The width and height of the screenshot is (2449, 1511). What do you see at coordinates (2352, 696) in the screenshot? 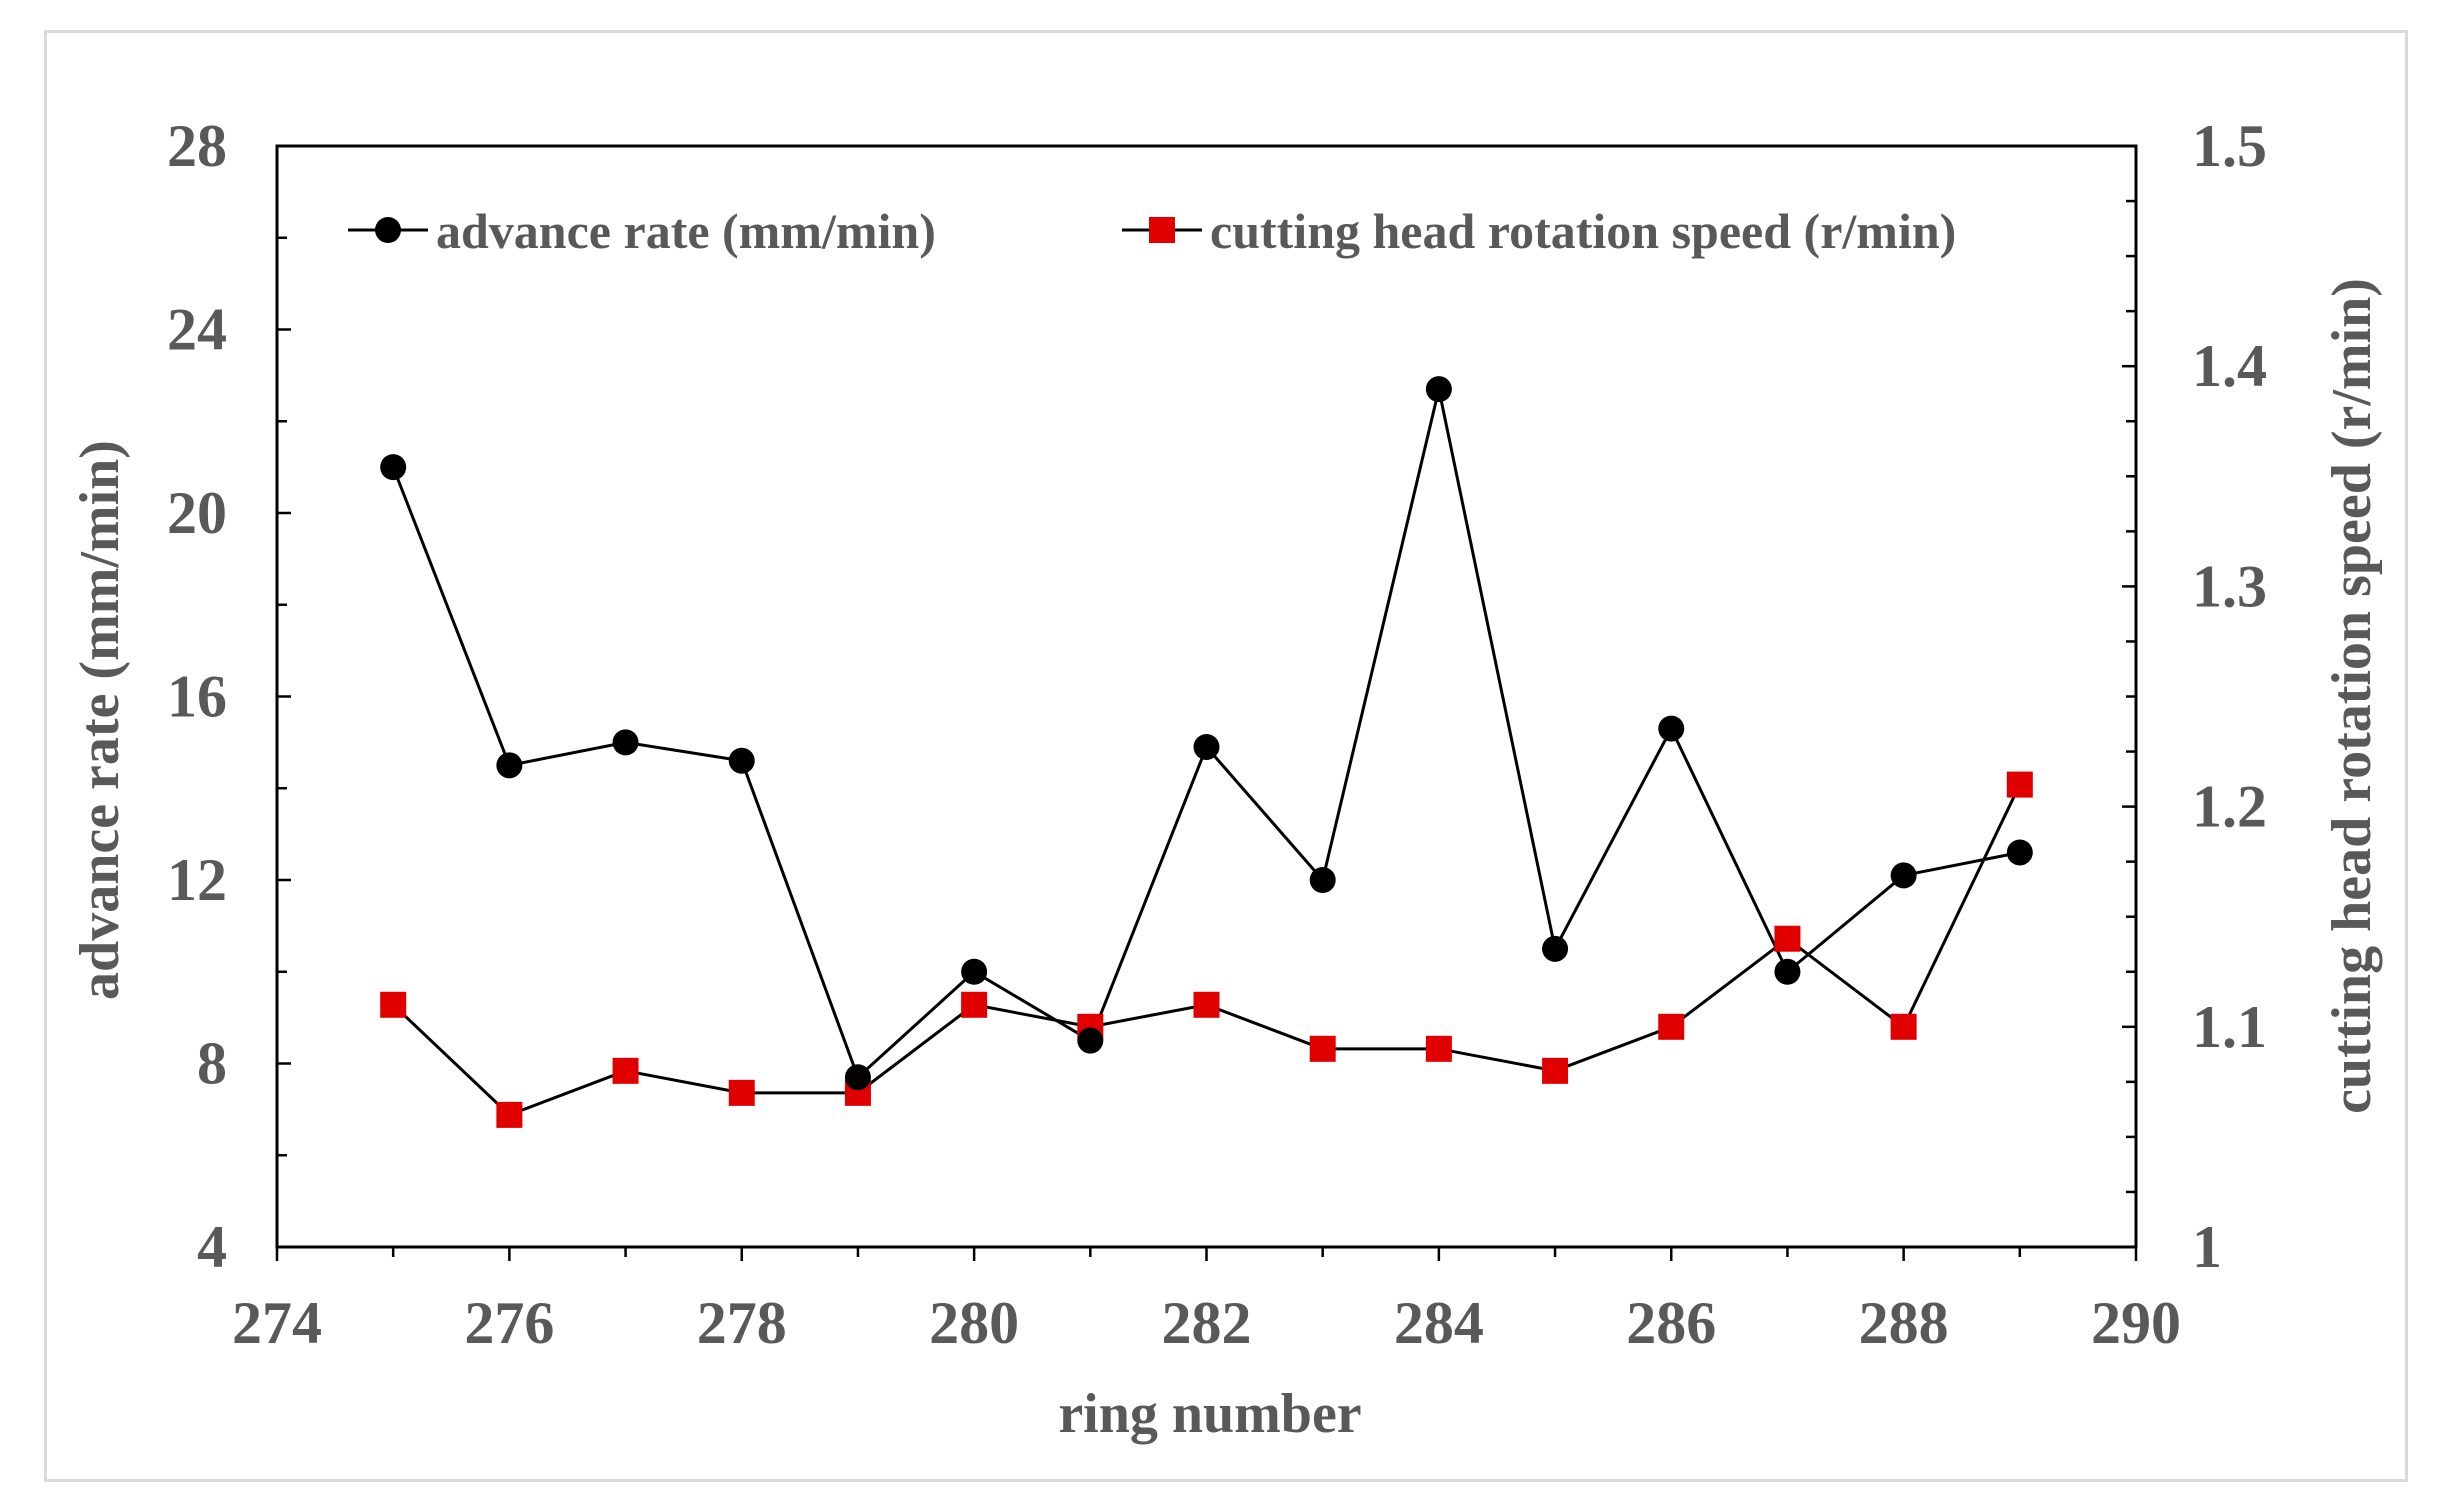
I see `y2-axis-title: cutting head rotation speed (r/min)` at bounding box center [2352, 696].